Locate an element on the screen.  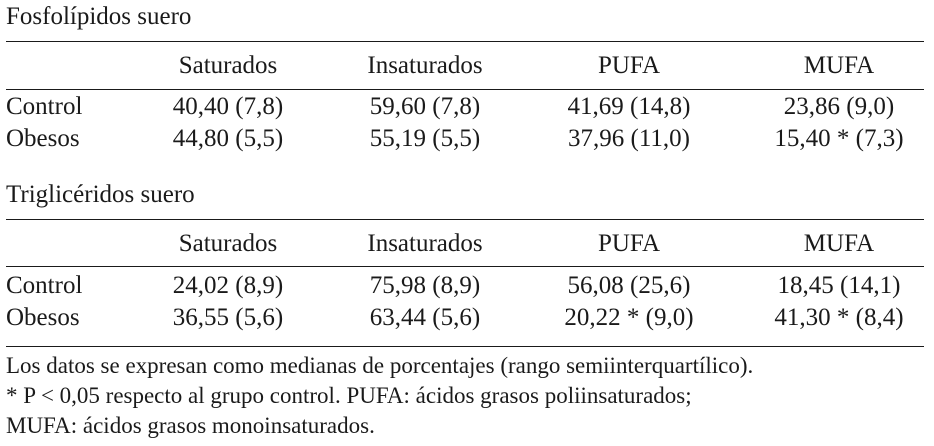
table-cell: 15,40 * (7,3) is located at coordinates (839, 138).